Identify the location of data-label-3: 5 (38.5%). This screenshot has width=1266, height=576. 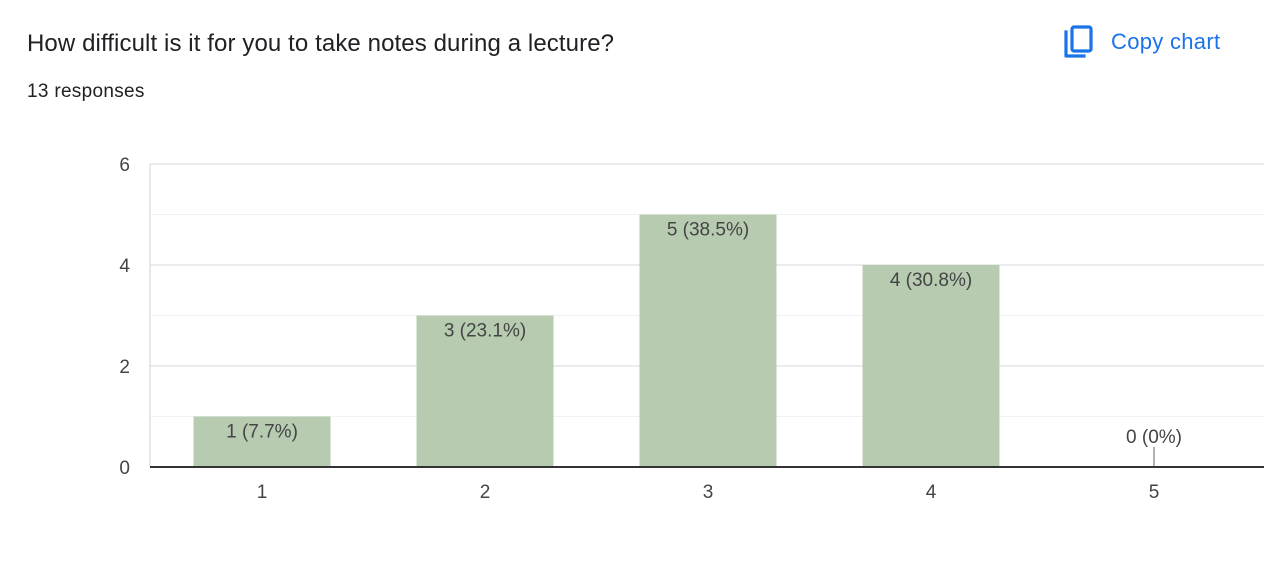
(708, 230).